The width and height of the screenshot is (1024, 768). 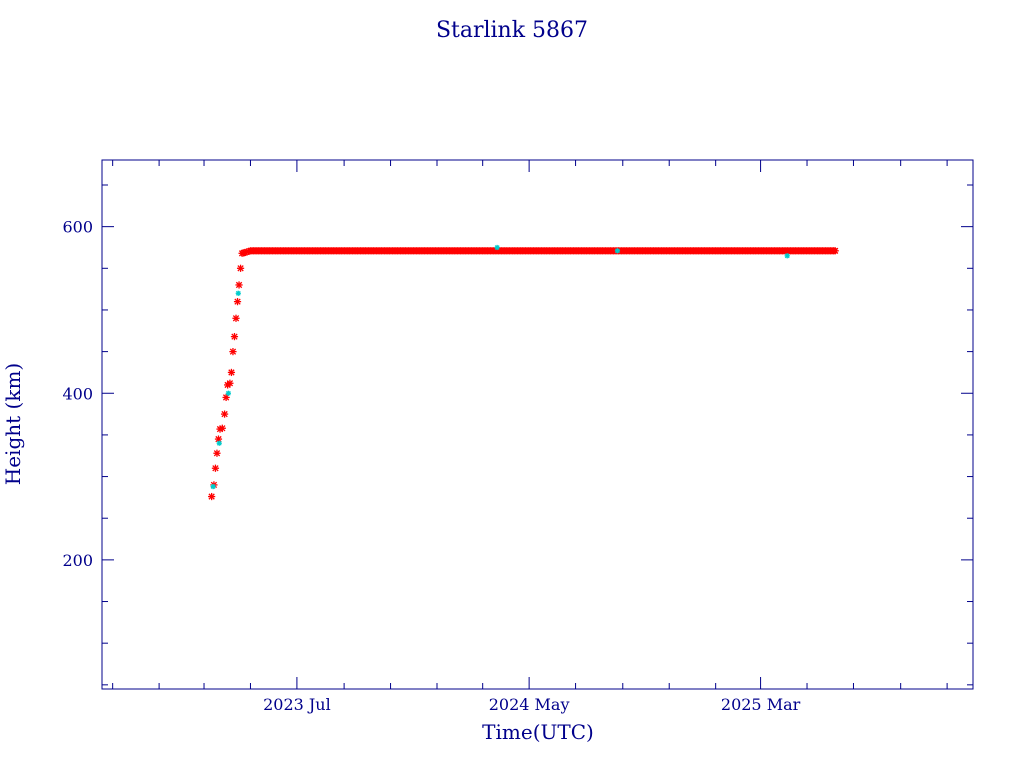 I want to click on x-tick-label: 2025 Mar, so click(x=761, y=704).